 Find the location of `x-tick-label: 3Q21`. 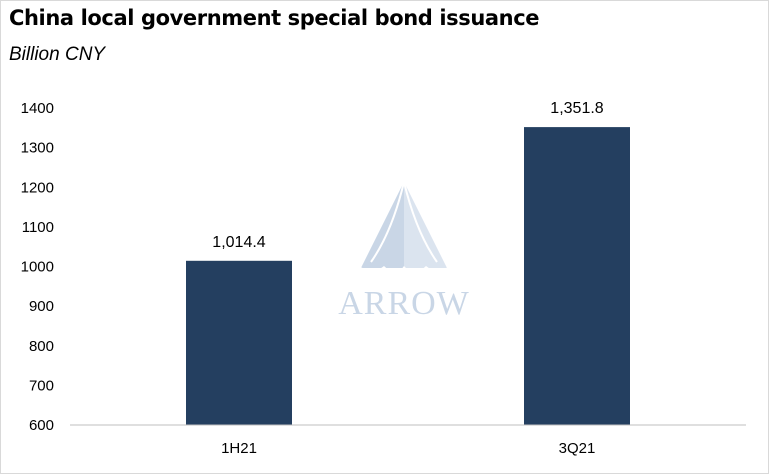

x-tick-label: 3Q21 is located at coordinates (577, 448).